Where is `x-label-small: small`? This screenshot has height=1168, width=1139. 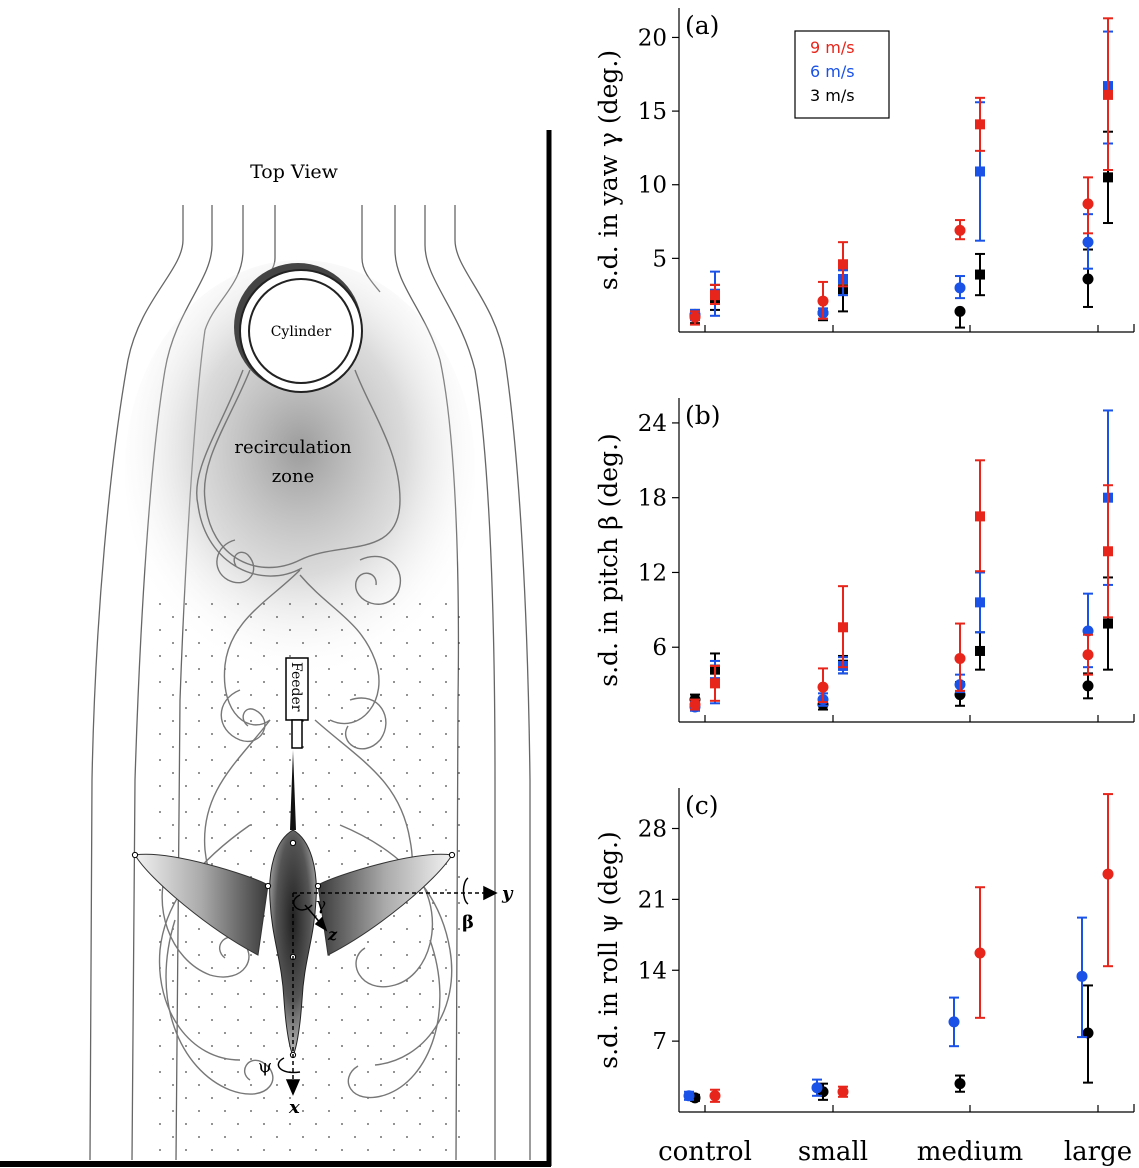
x-label-small: small is located at coordinates (833, 1152).